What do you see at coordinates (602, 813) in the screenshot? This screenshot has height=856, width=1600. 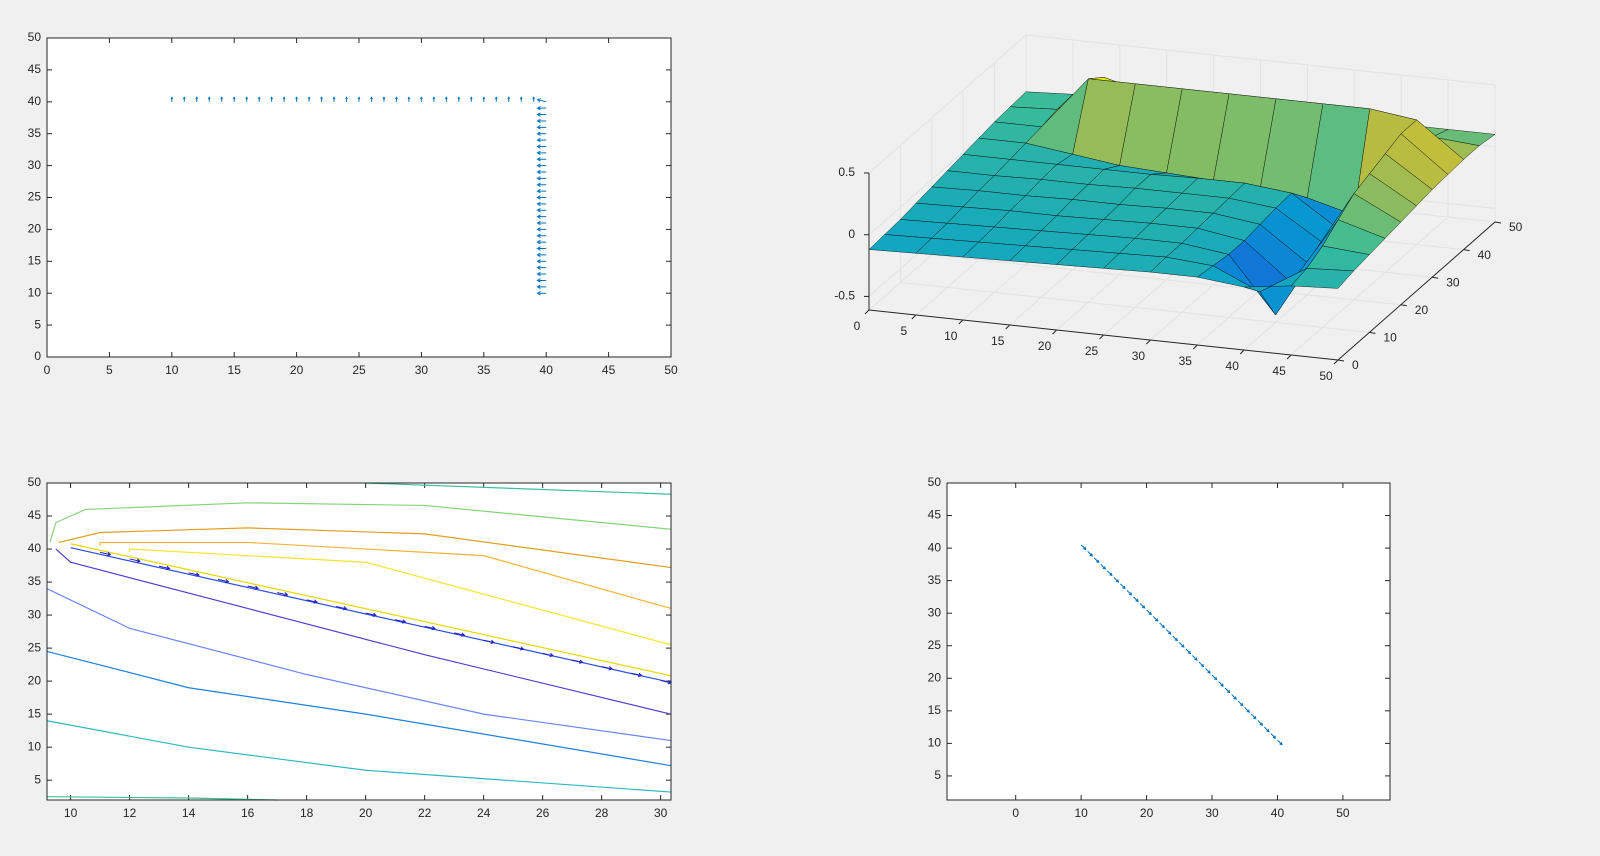 I see `x-tick-label: 28` at bounding box center [602, 813].